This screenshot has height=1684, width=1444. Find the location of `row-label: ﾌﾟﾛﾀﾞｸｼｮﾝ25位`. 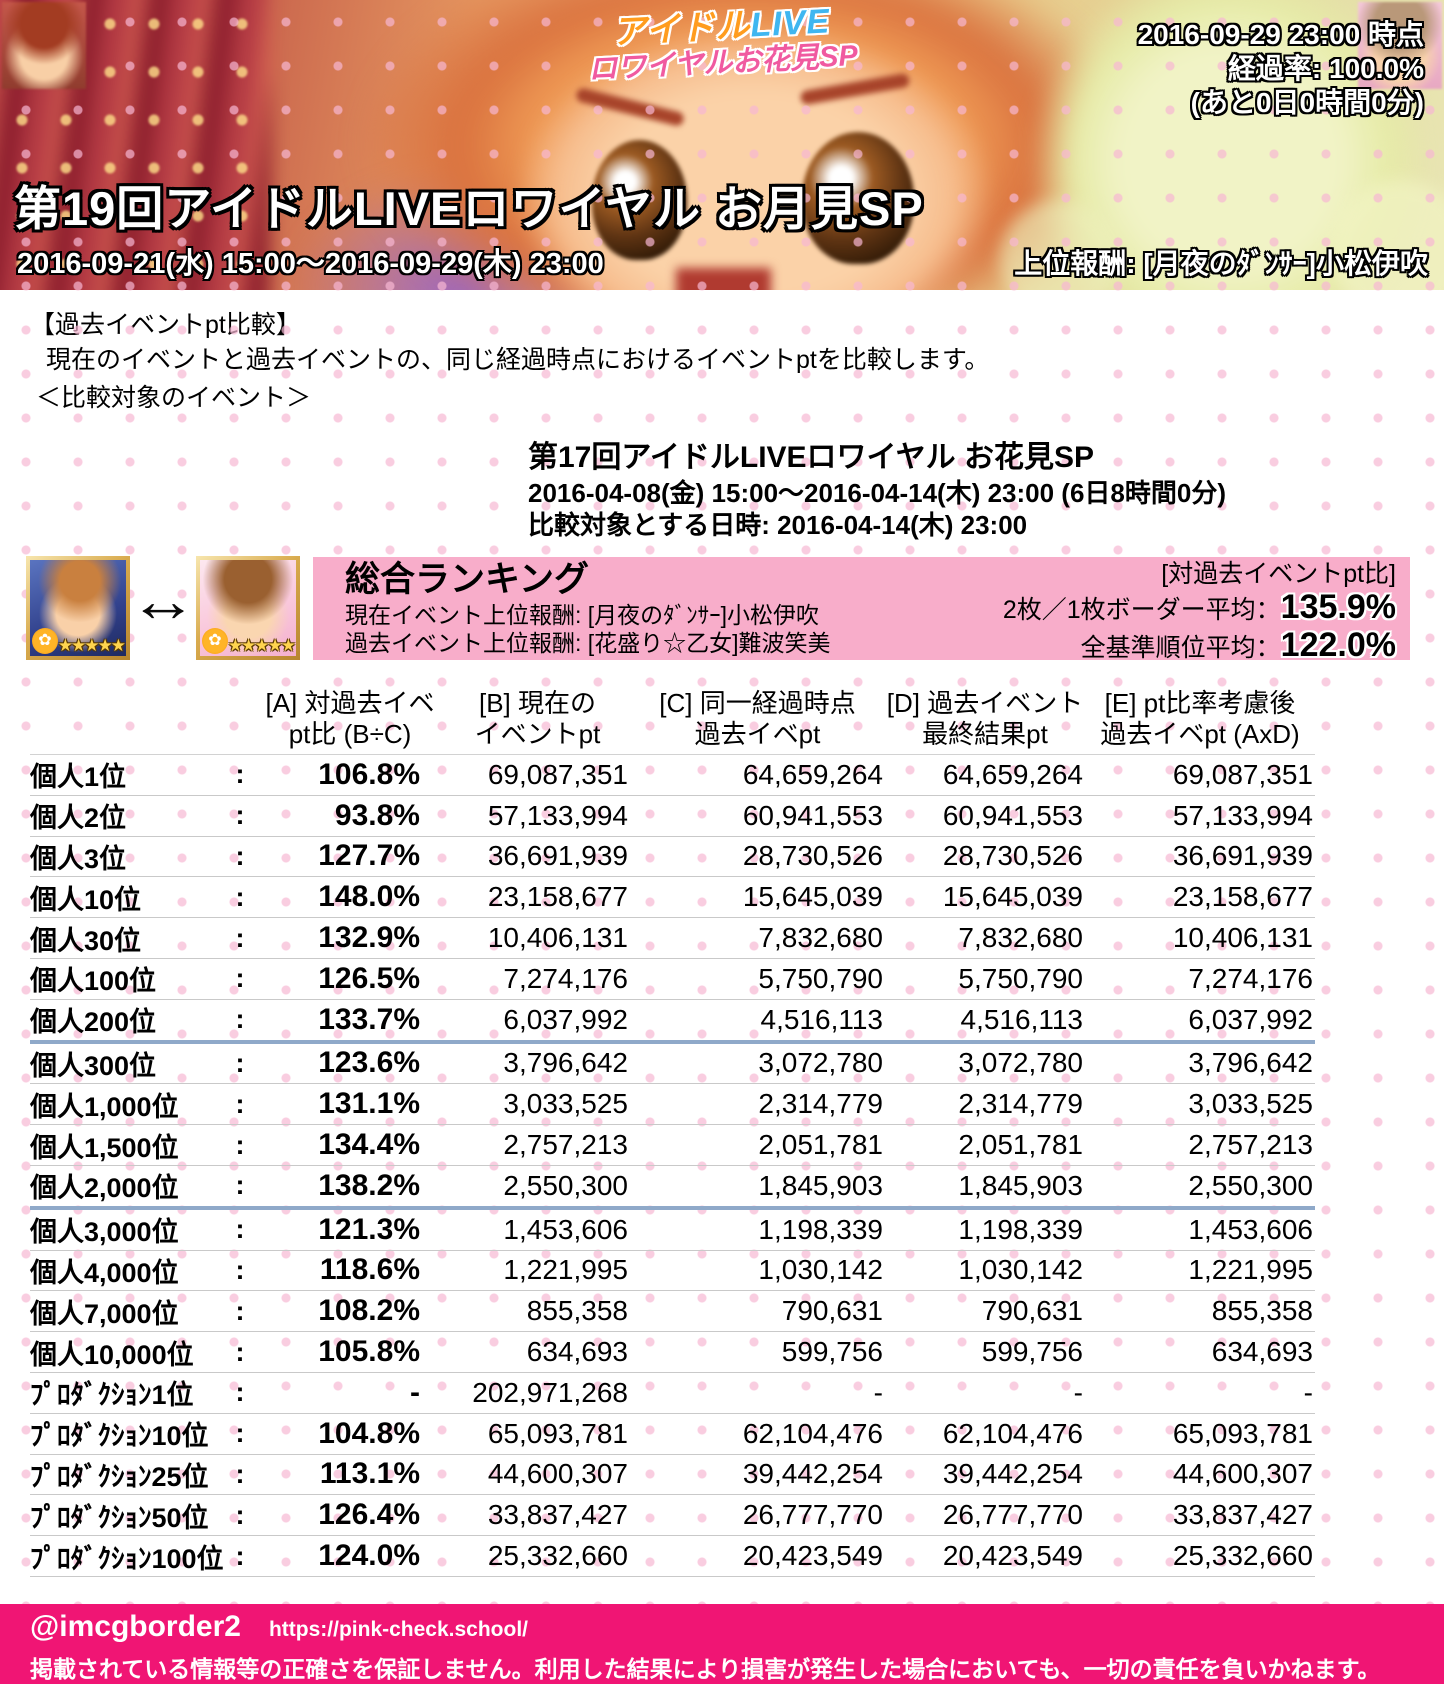

row-label: ﾌﾟﾛﾀﾞｸｼｮﾝ25位 is located at coordinates (127, 1475).